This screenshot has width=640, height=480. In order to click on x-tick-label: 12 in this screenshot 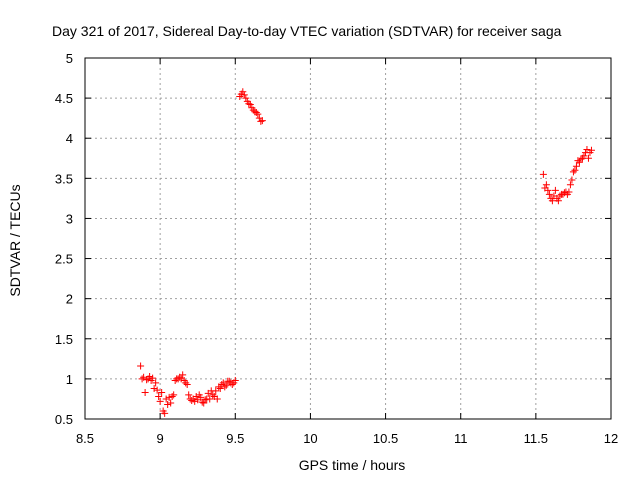, I will do `click(611, 438)`.